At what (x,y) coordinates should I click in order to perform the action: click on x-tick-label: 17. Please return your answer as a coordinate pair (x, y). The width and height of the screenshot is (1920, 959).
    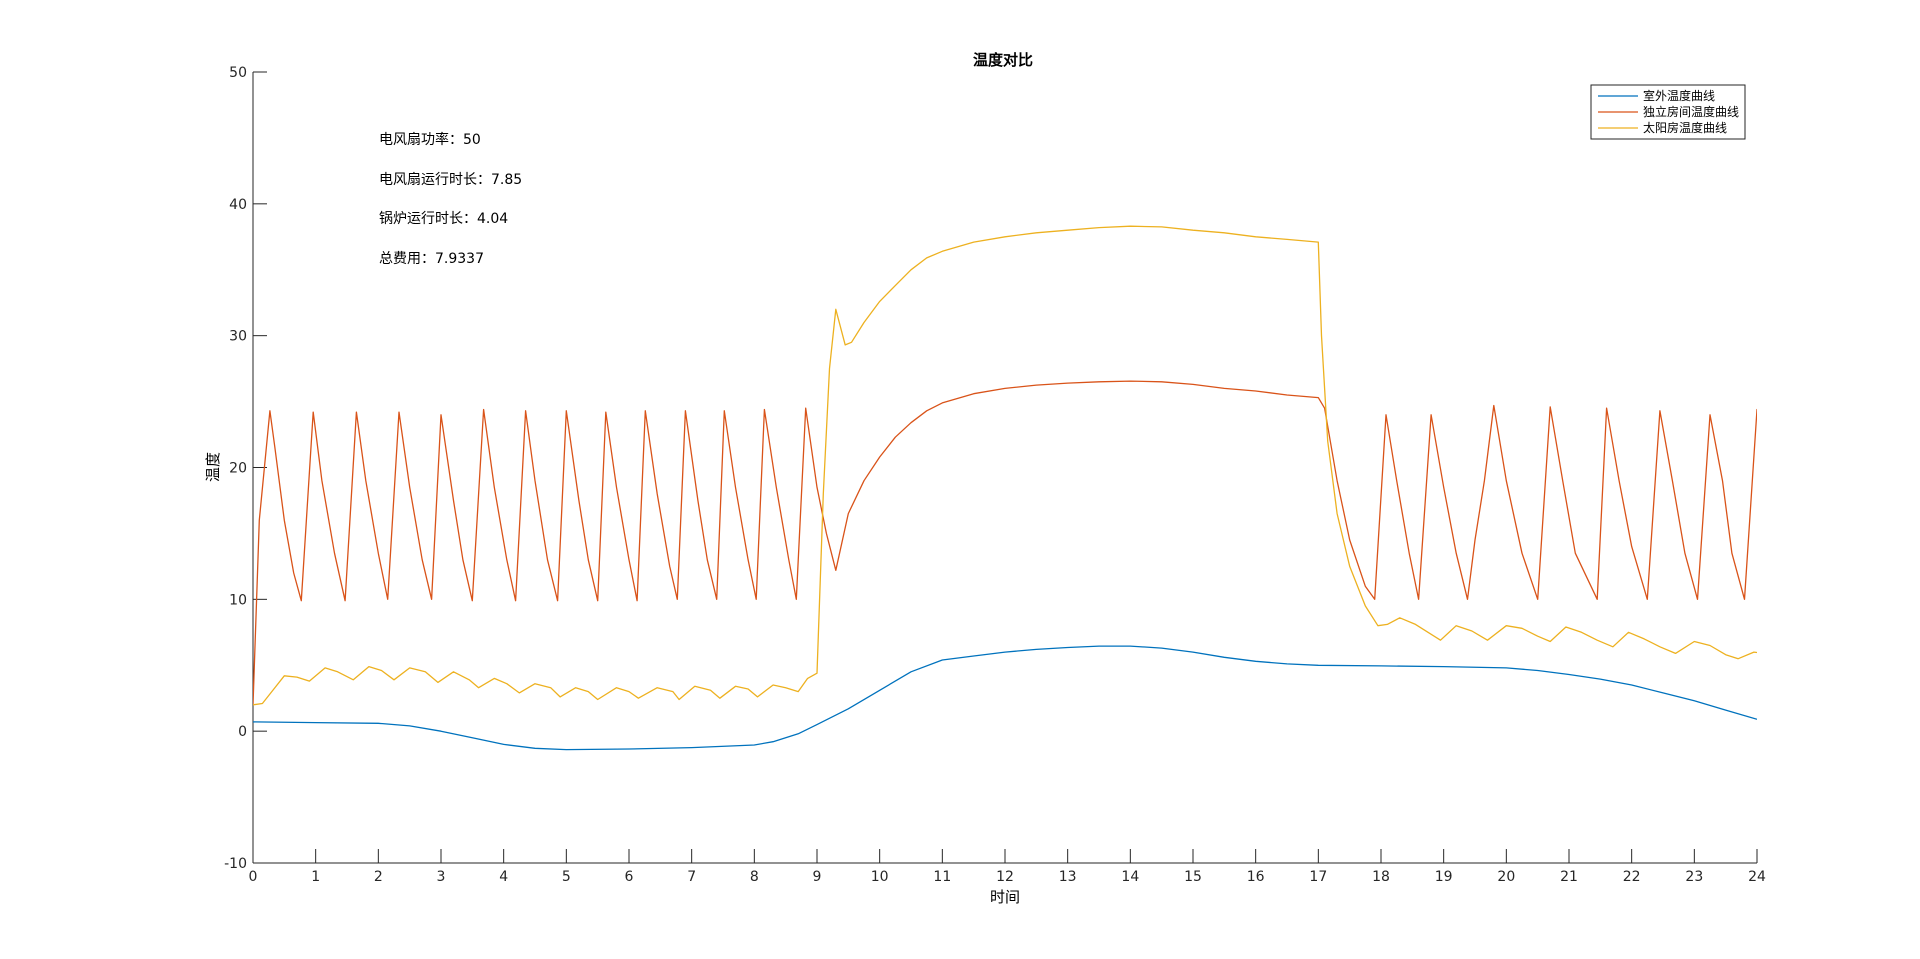
    Looking at the image, I should click on (1318, 877).